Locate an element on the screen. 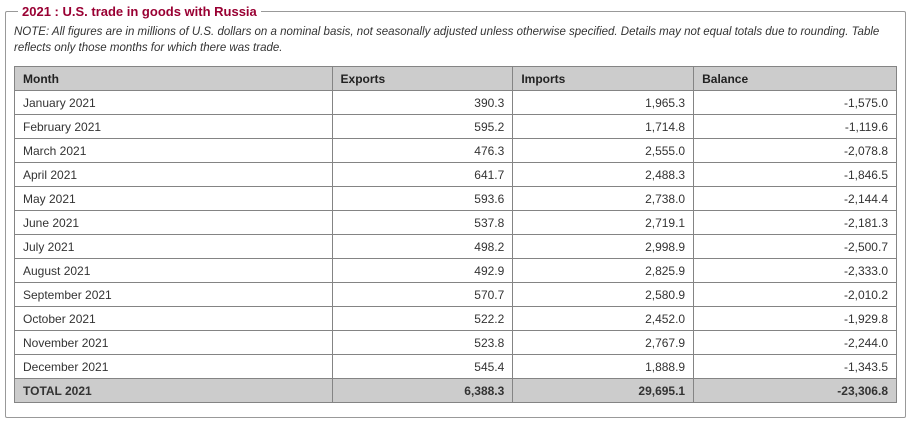 The height and width of the screenshot is (424, 911). balance-cell: -2,181.3 is located at coordinates (795, 223).